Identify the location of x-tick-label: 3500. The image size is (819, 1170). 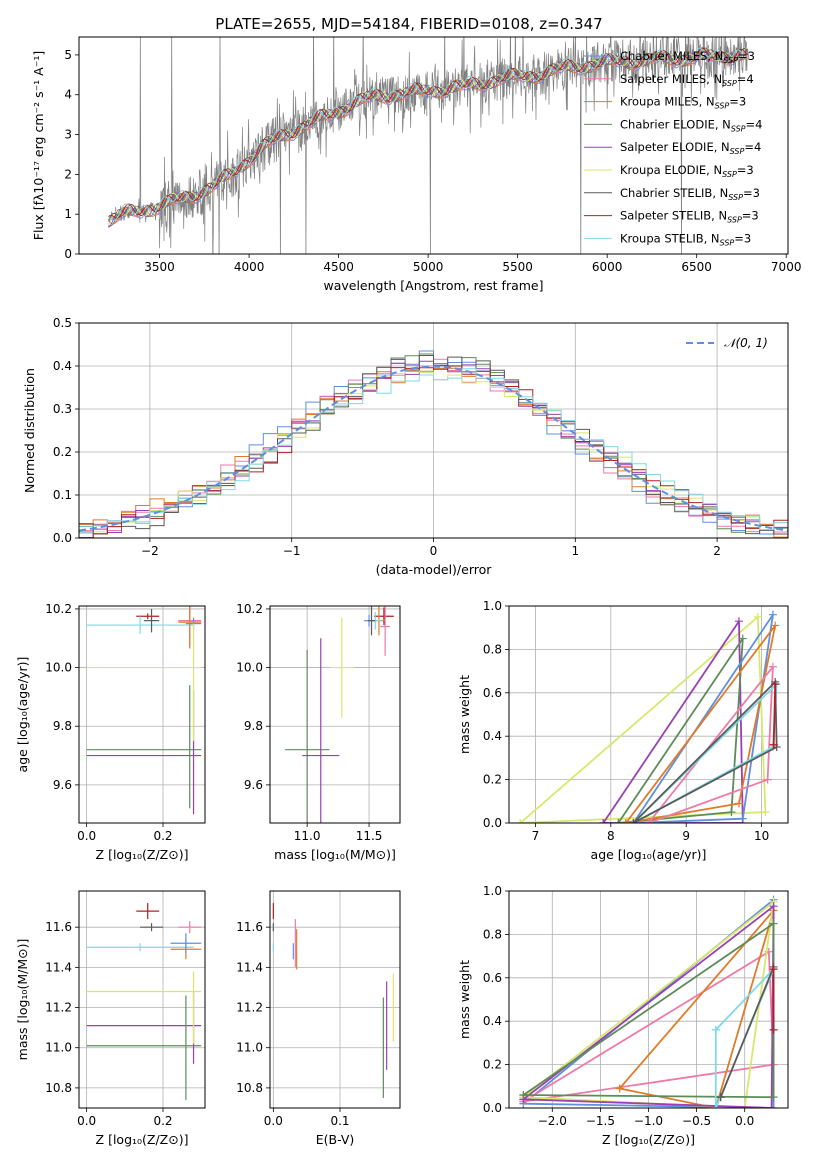
(159, 267).